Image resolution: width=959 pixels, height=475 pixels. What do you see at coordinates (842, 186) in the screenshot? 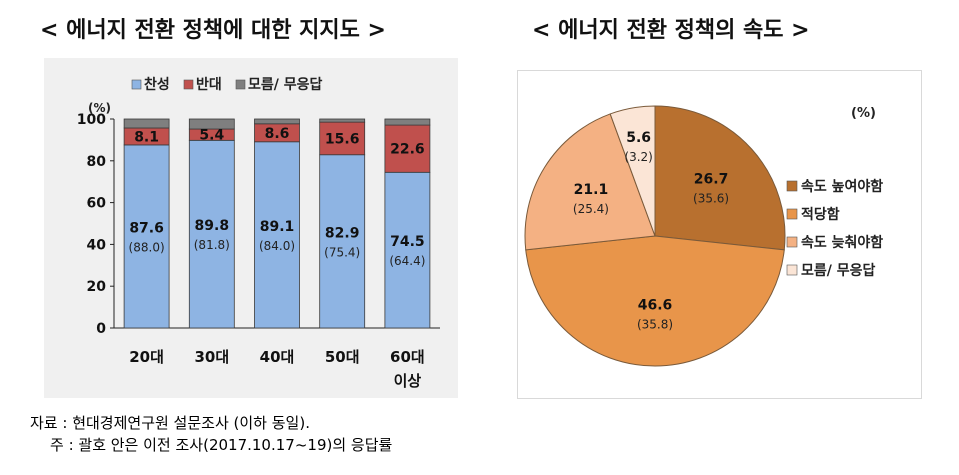
I see `pie-legend-label-0: 속도 높여야함` at bounding box center [842, 186].